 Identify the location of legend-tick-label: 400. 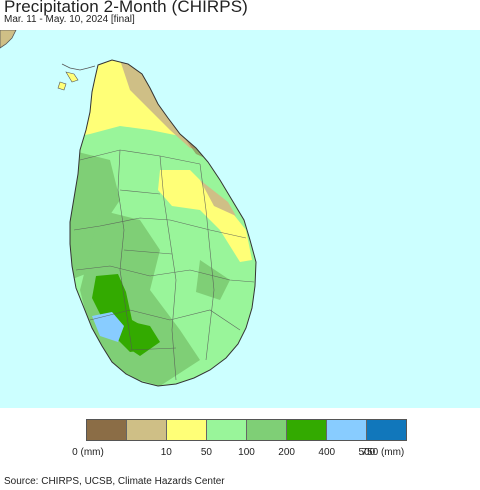
(327, 452).